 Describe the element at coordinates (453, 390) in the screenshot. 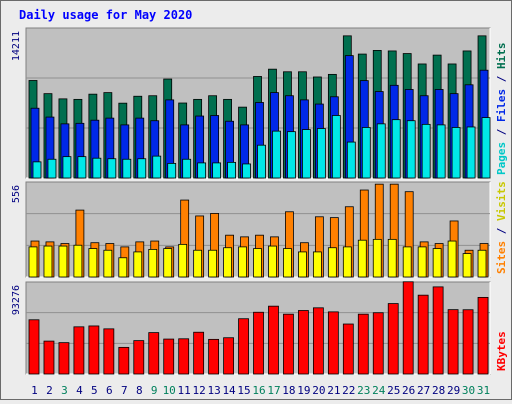

I see `x-tick-label: 29` at that location.